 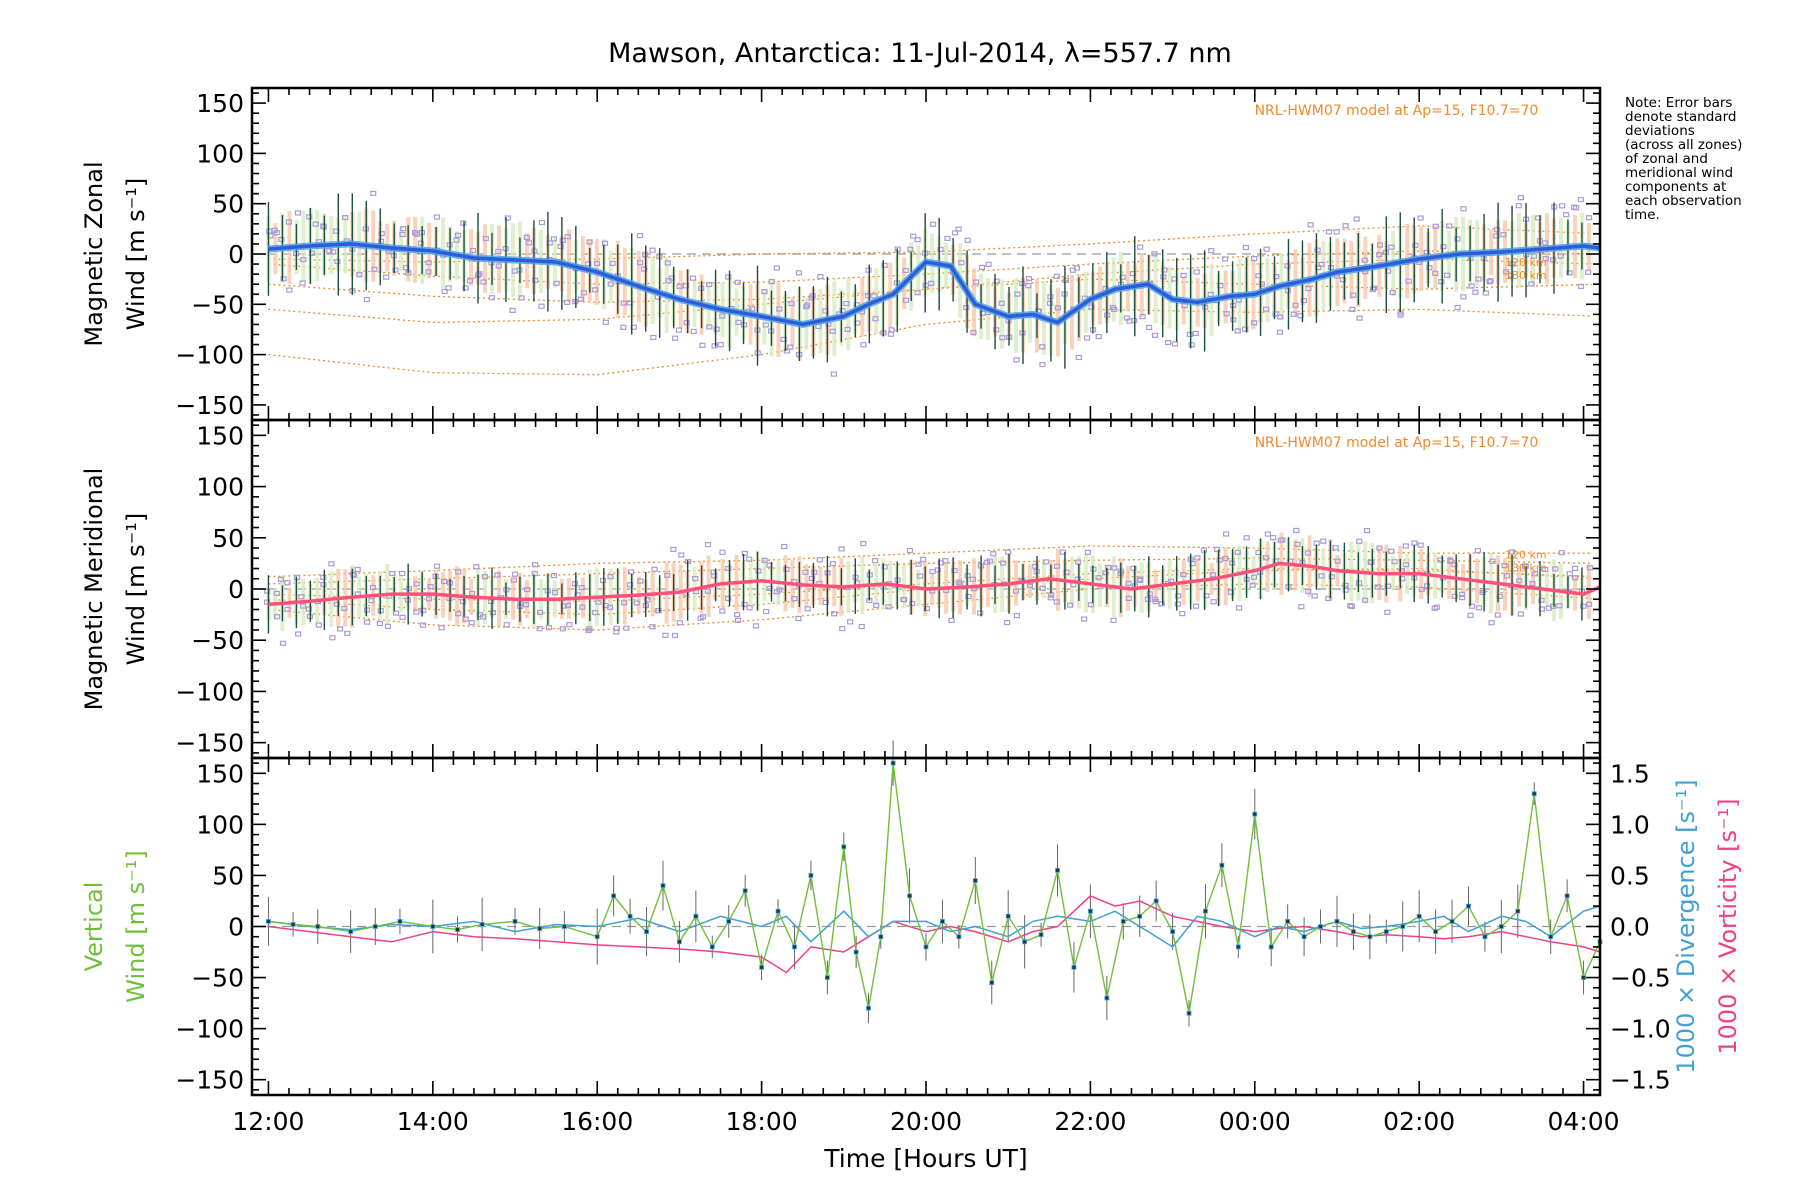 What do you see at coordinates (1640, 1080) in the screenshot?
I see `y2-tick-label: −1.5` at bounding box center [1640, 1080].